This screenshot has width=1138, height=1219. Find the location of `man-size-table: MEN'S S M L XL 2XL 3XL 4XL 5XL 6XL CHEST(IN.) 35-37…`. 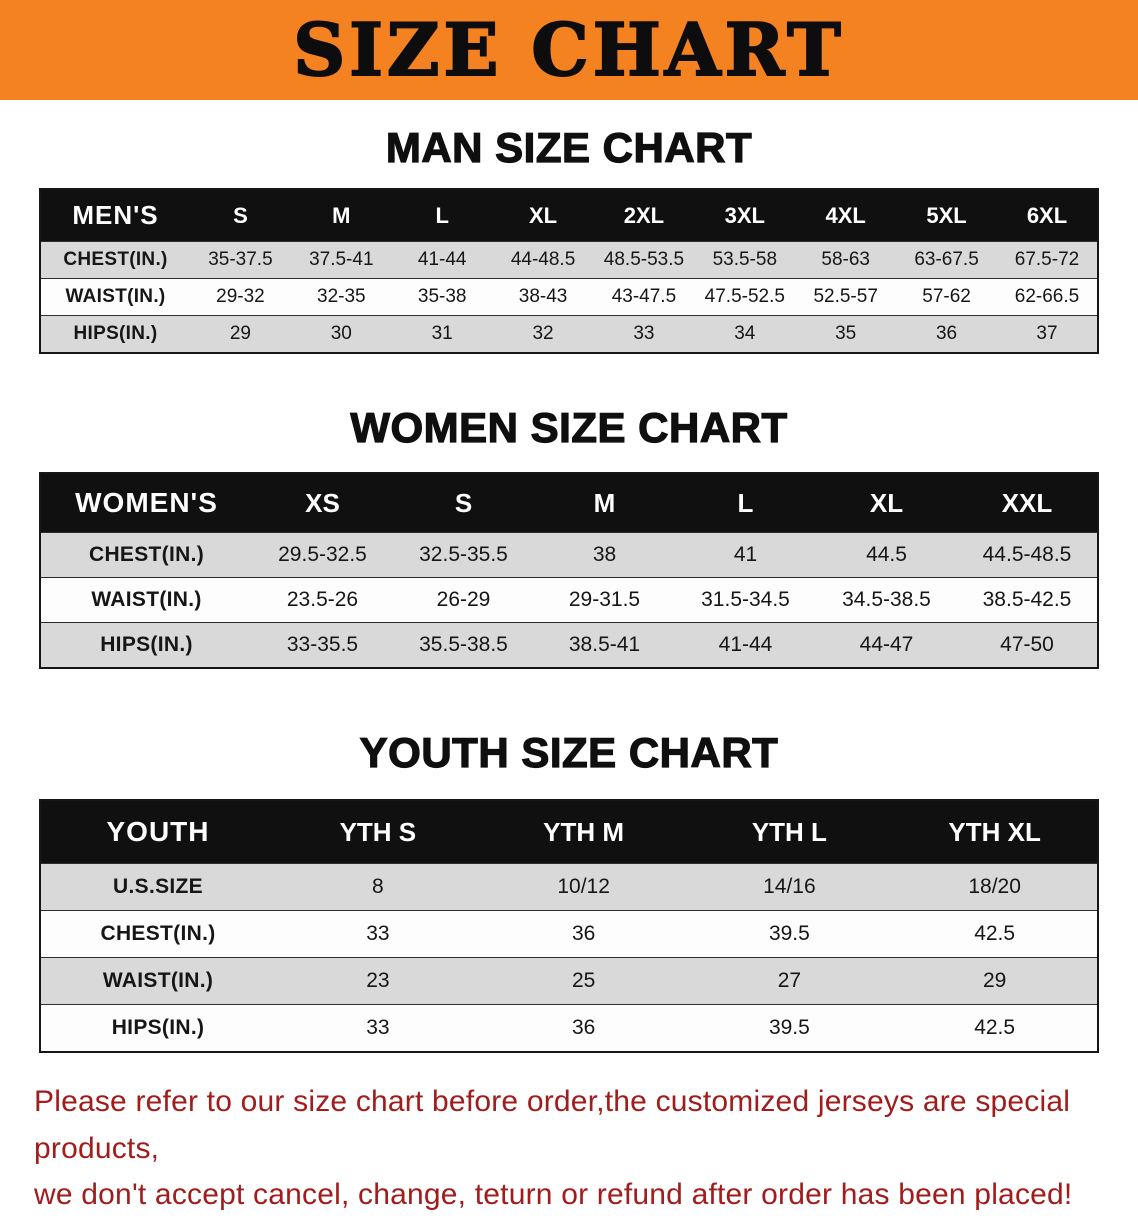

man-size-table: MEN'S S M L XL 2XL 3XL 4XL 5XL 6XL CHEST(IN.) 35-37… is located at coordinates (569, 271).